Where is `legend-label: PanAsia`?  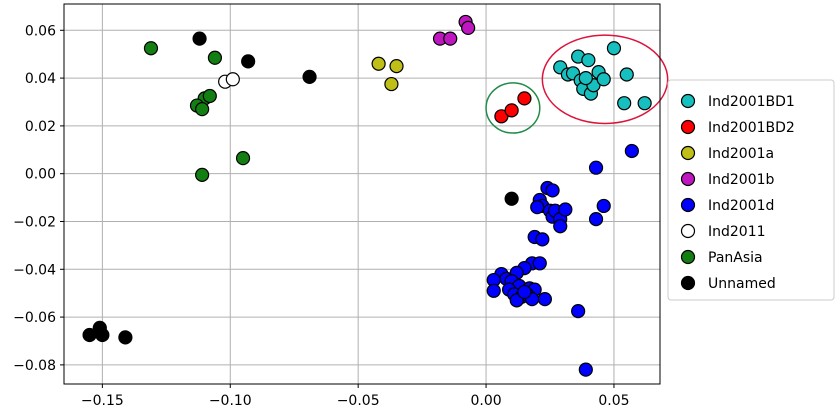
legend-label: PanAsia is located at coordinates (735, 258).